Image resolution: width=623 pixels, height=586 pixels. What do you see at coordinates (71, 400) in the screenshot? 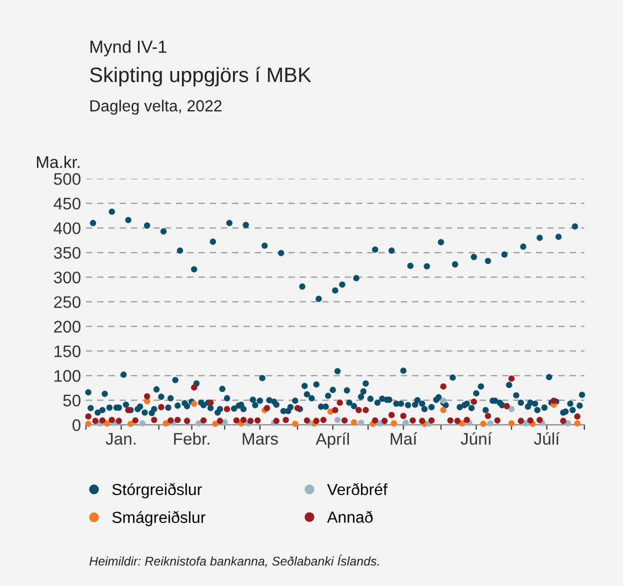
I see `y-tick-label: 50` at bounding box center [71, 400].